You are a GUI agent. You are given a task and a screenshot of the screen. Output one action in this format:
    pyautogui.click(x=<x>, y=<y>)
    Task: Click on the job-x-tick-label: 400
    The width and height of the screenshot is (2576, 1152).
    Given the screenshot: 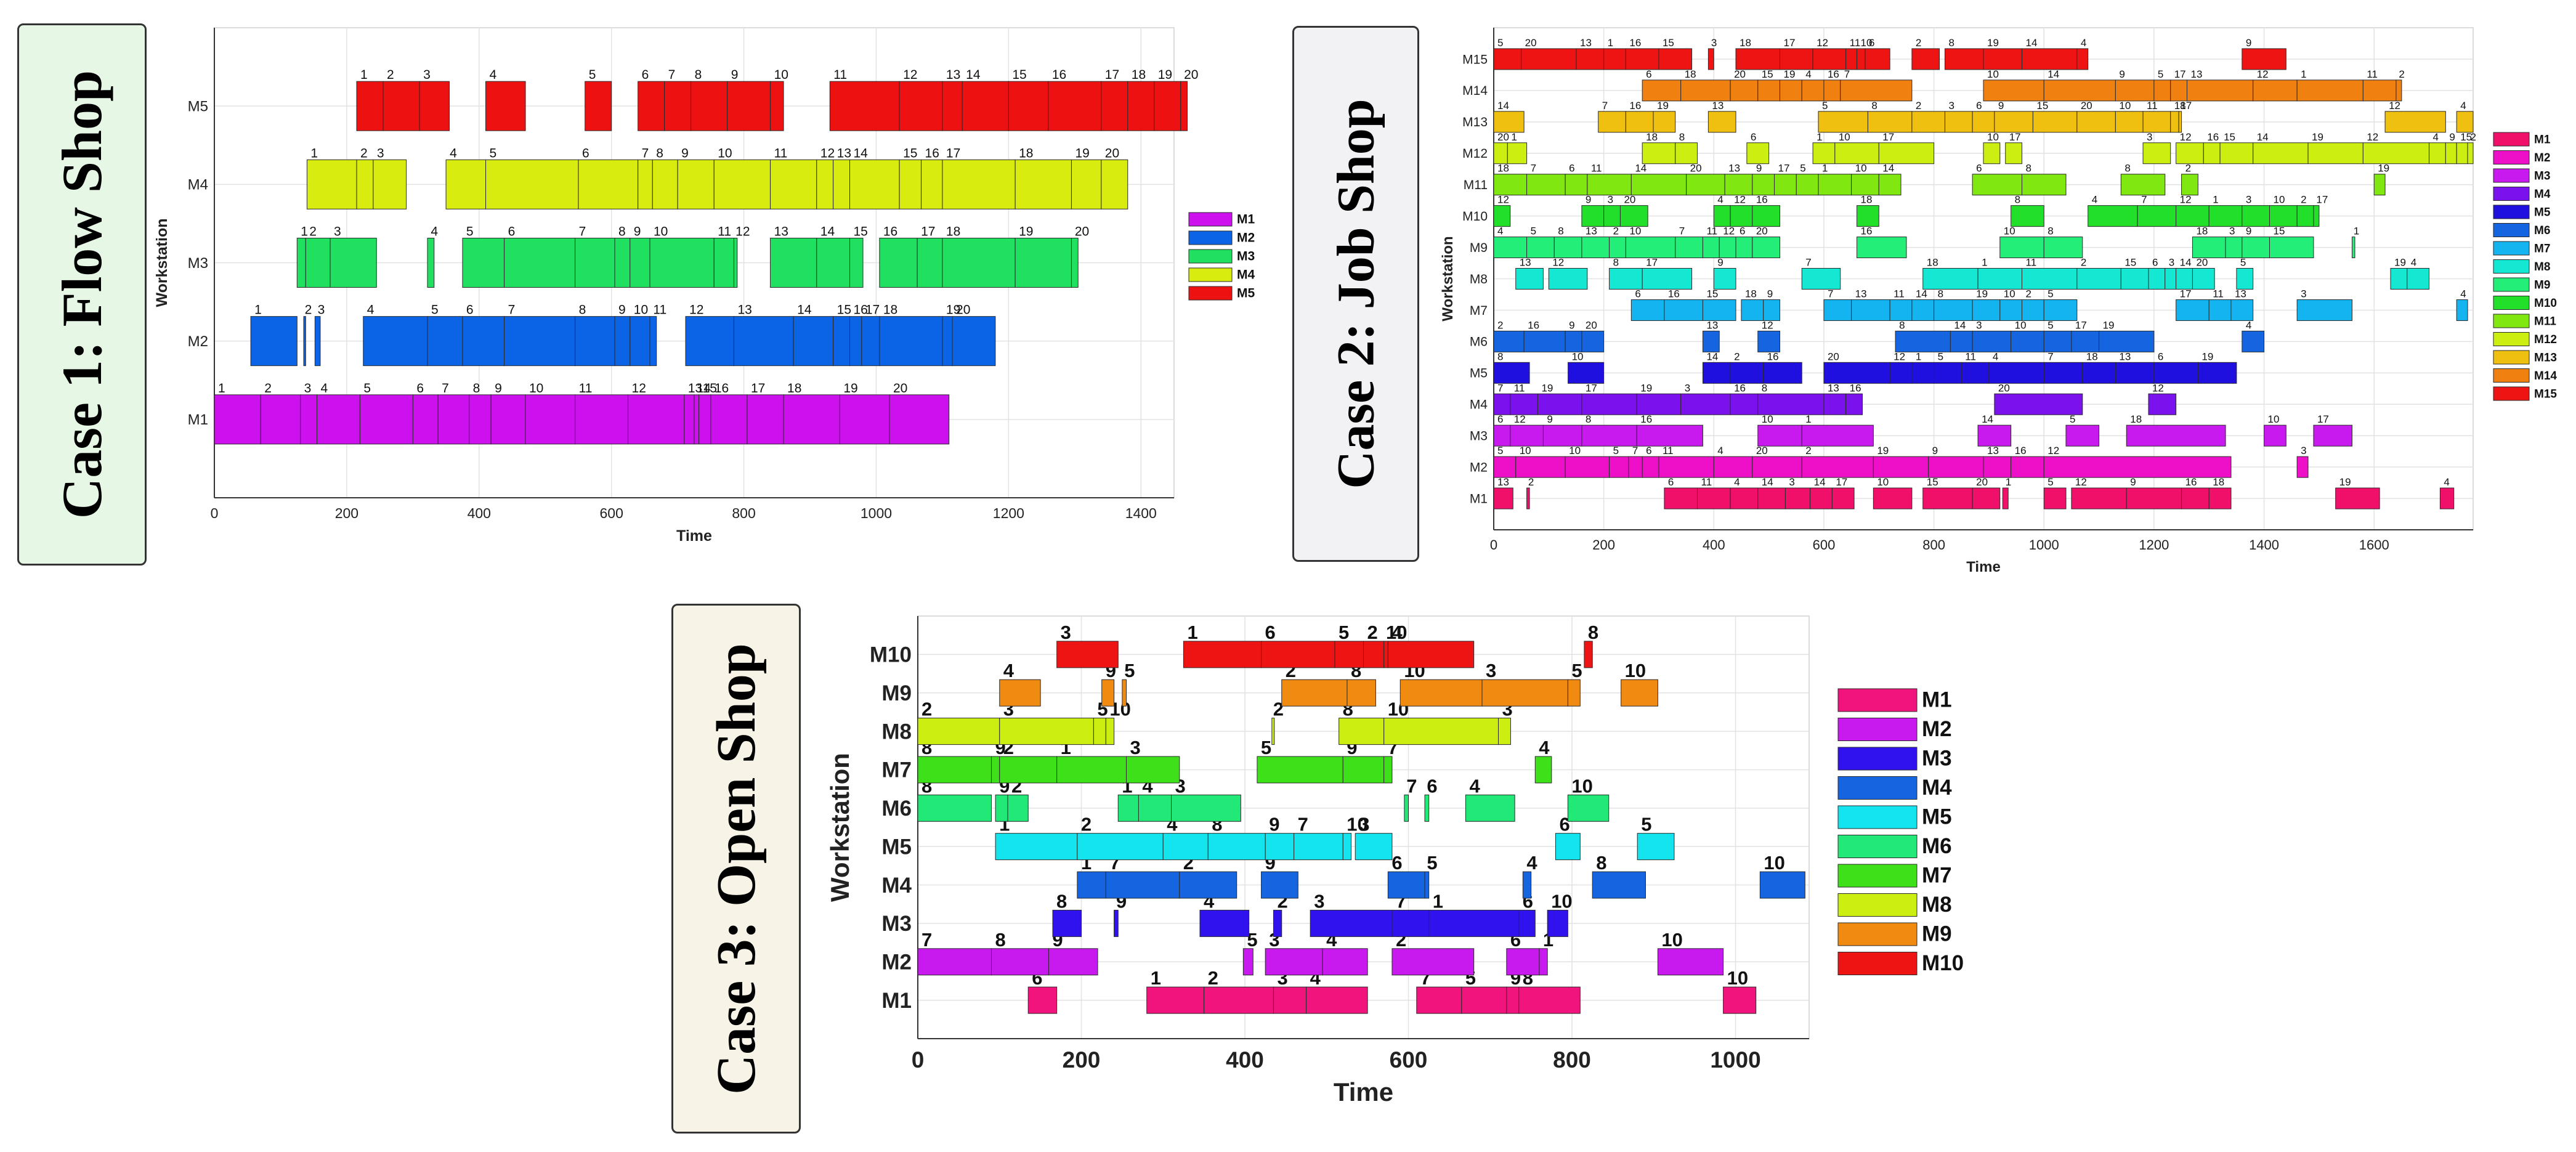 What is the action you would take?
    pyautogui.click(x=1714, y=545)
    